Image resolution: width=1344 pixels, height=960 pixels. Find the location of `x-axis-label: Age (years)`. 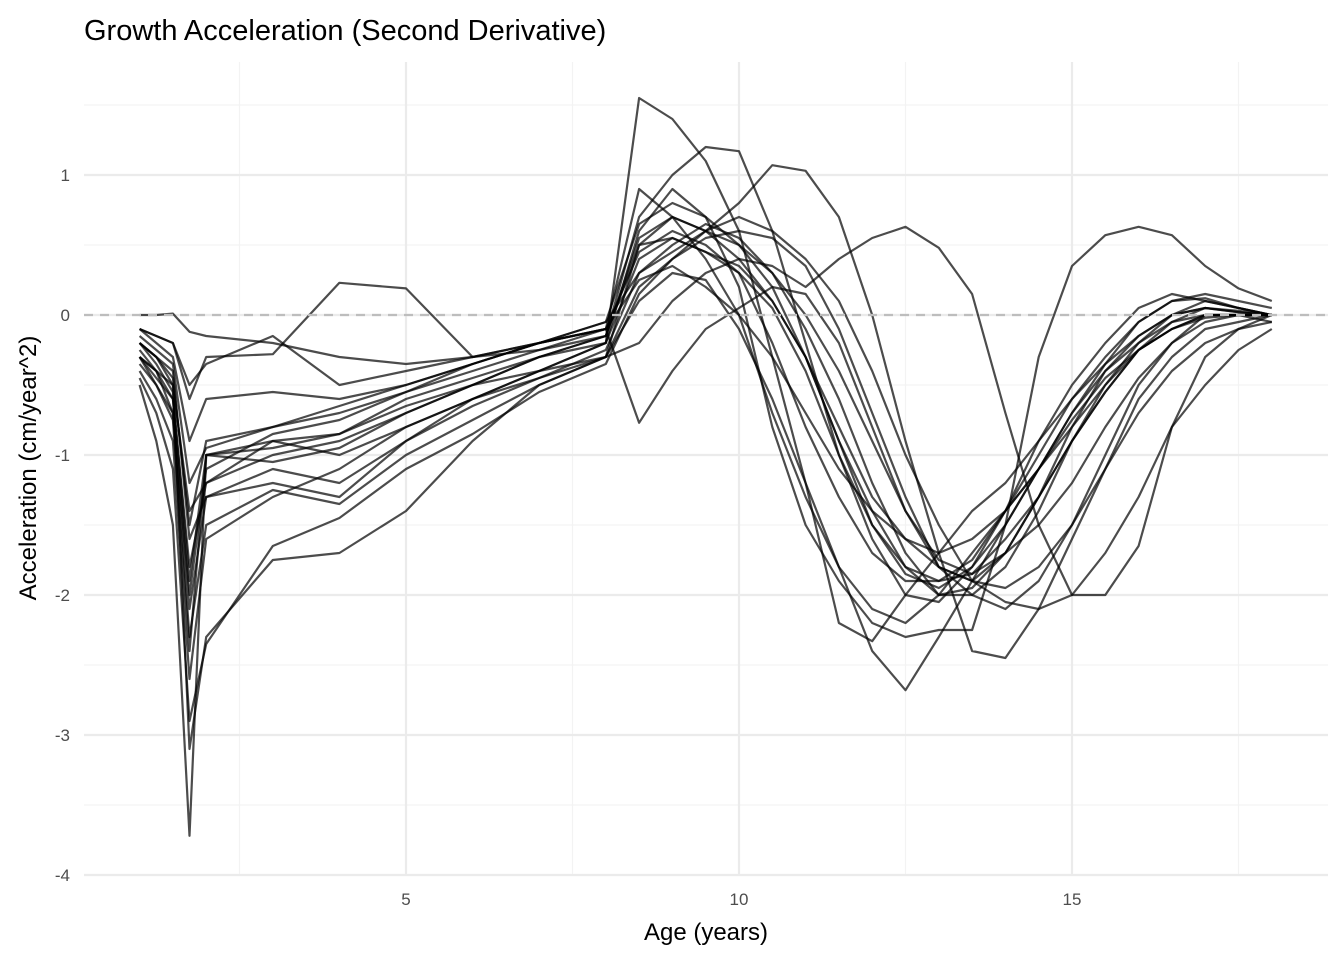

x-axis-label: Age (years) is located at coordinates (706, 932).